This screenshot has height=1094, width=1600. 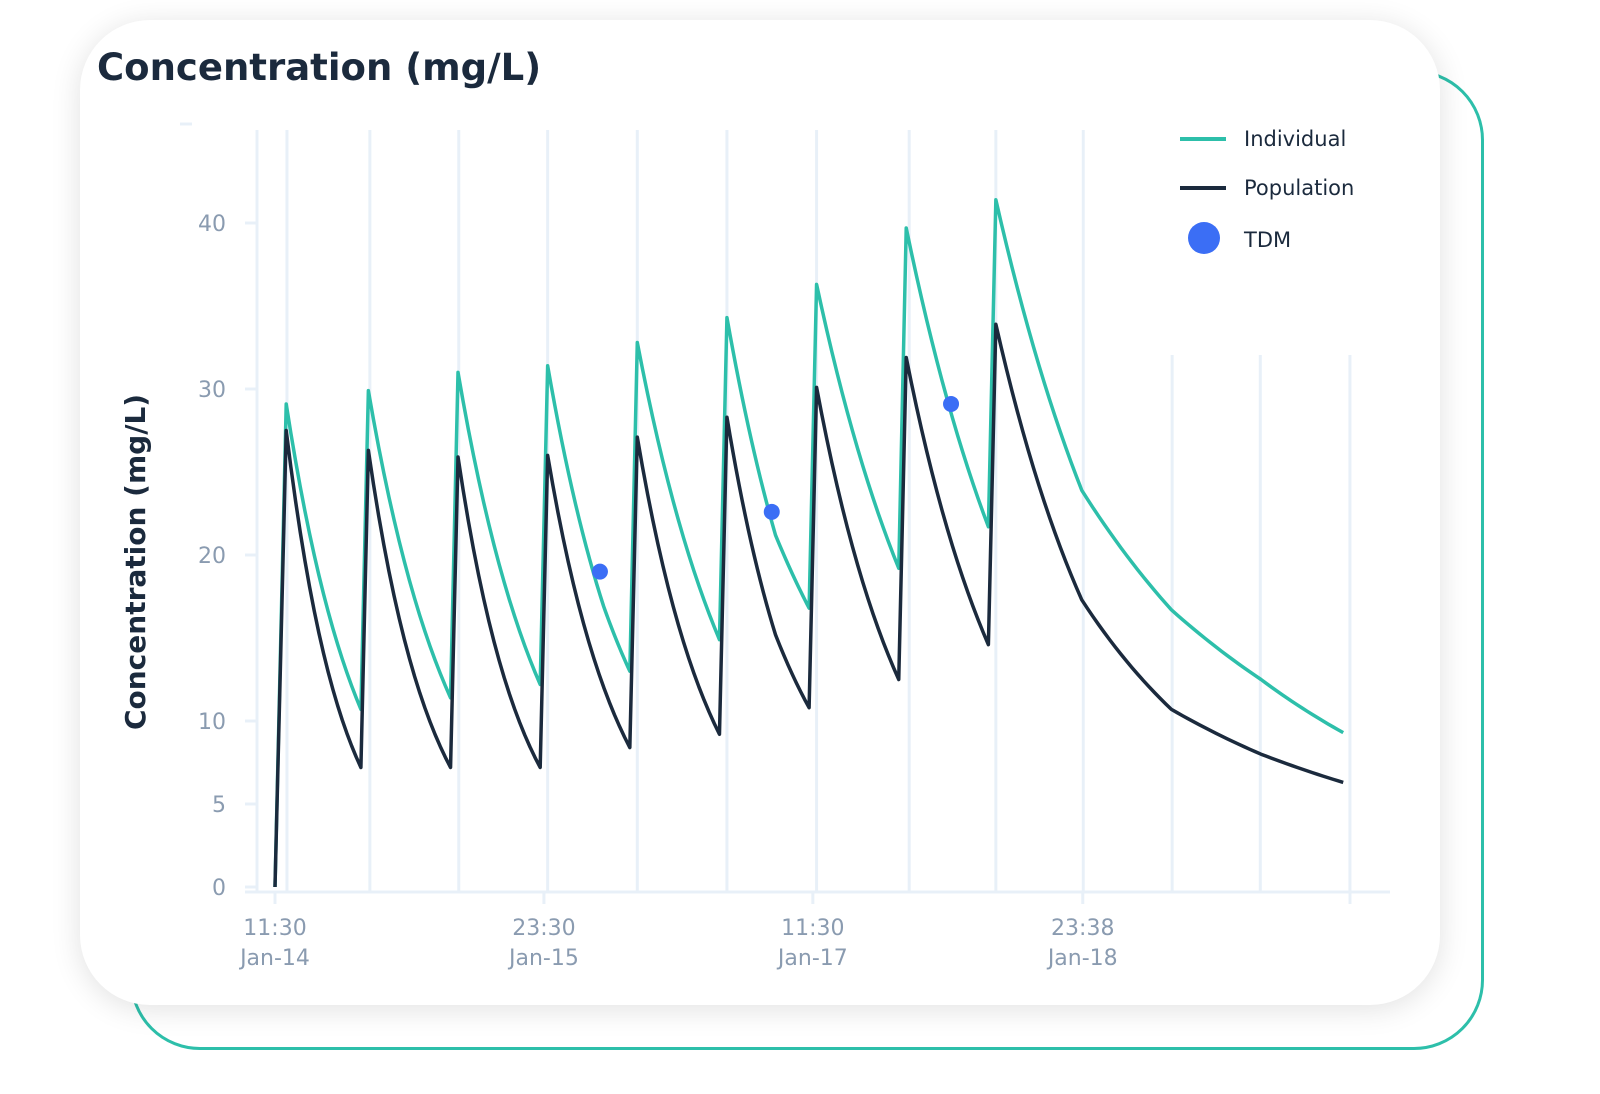 I want to click on y-tick-label: 5, so click(x=219, y=805).